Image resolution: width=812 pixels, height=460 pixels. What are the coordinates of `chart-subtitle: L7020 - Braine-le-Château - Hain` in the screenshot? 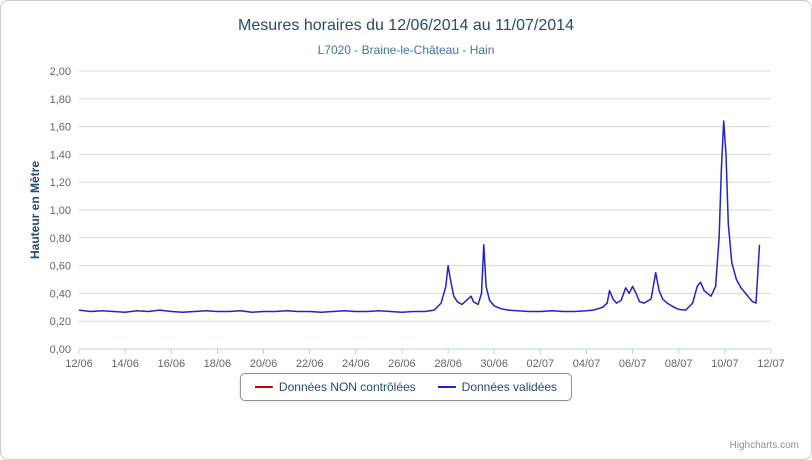 It's located at (406, 50).